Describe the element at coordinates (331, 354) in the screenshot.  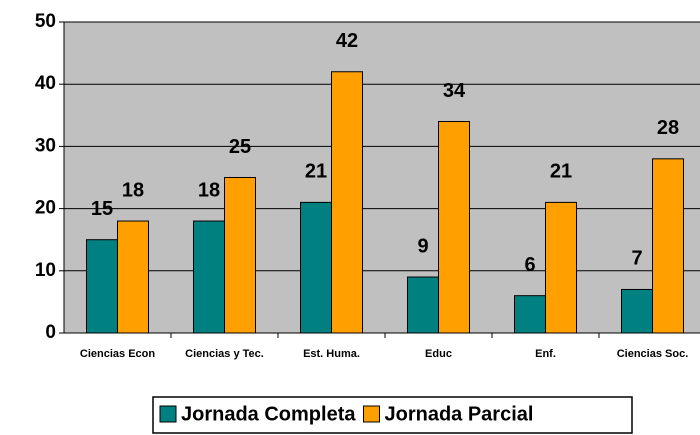
I see `x-tick-label: Est. Huma.` at that location.